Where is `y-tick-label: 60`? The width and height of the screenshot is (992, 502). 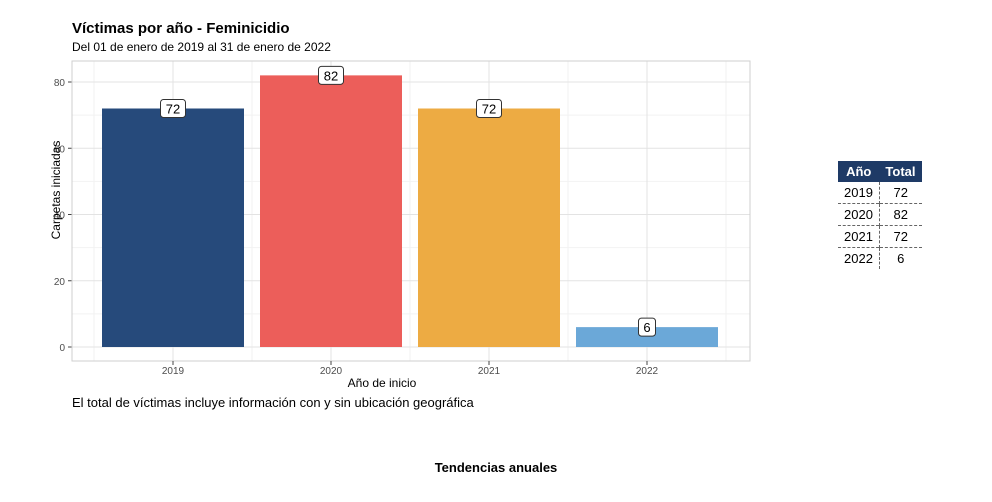
y-tick-label: 60 is located at coordinates (60, 149).